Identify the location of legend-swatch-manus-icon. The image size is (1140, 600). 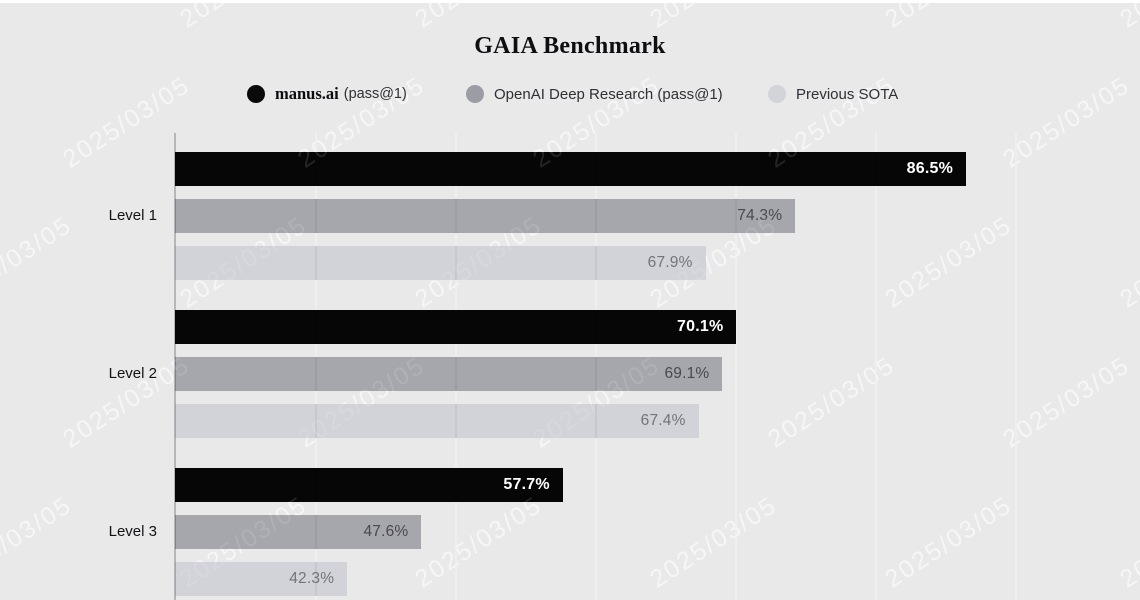
(256, 94).